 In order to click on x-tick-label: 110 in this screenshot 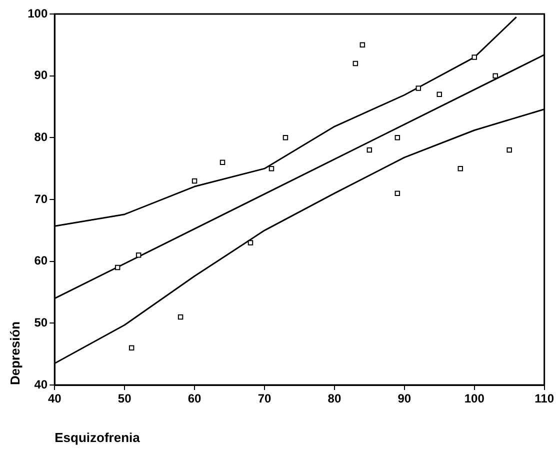, I will do `click(544, 399)`.